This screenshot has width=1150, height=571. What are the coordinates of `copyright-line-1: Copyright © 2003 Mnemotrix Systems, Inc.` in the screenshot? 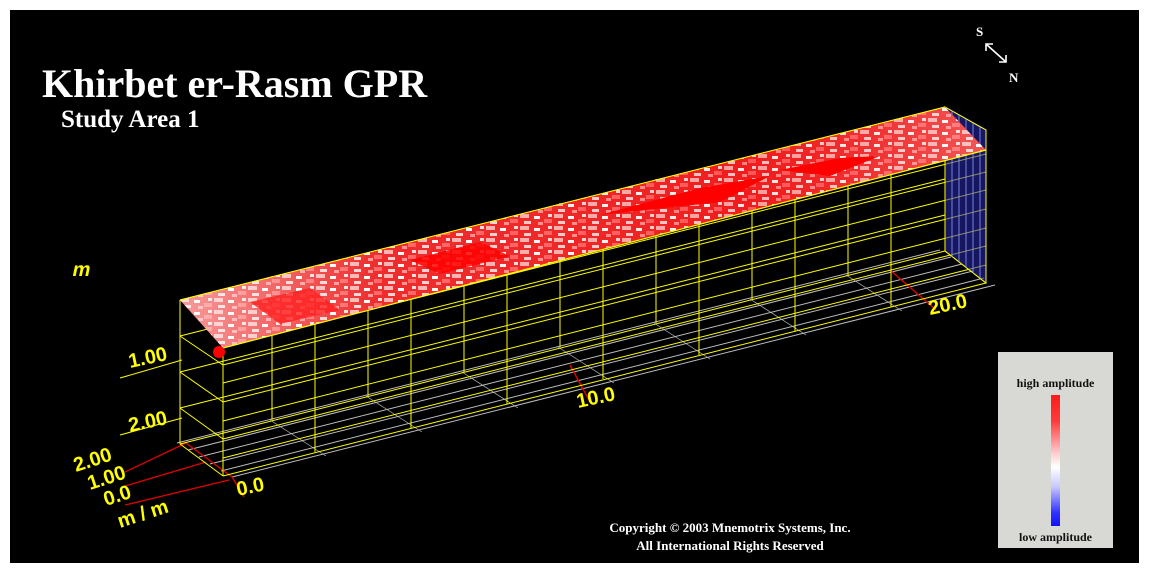 It's located at (730, 527).